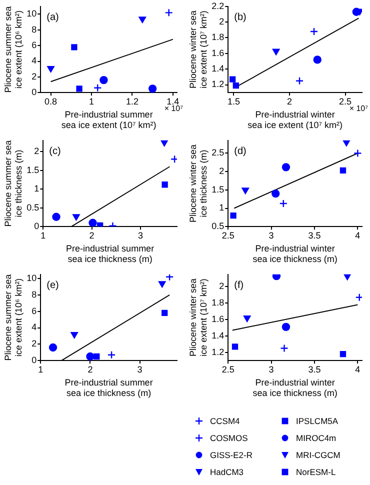 This screenshot has height=485, width=370. I want to click on x-tick-label: 0.8, so click(51, 101).